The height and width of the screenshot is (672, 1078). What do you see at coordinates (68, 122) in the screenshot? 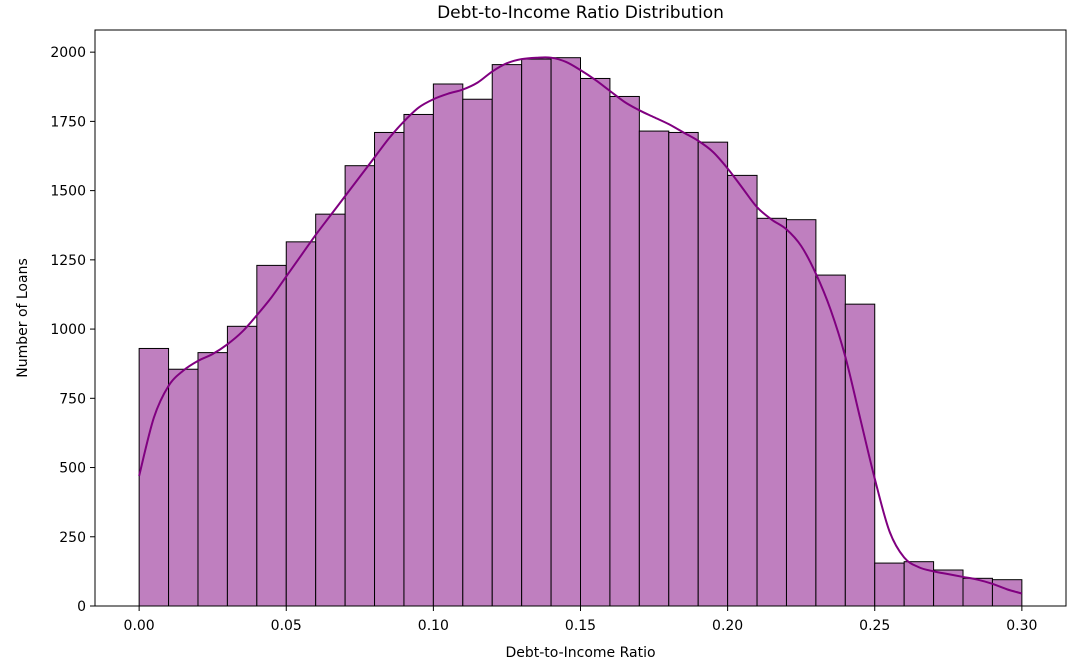
I see `y-tick-label: 1750` at bounding box center [68, 122].